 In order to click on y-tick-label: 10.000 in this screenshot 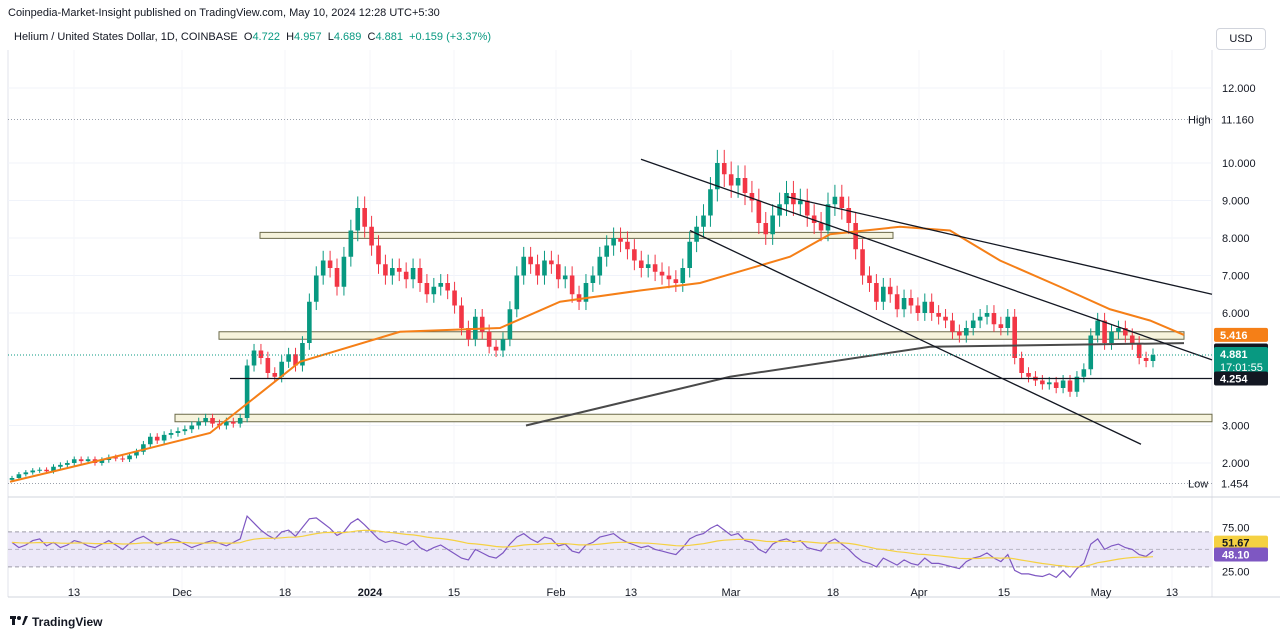, I will do `click(1239, 164)`.